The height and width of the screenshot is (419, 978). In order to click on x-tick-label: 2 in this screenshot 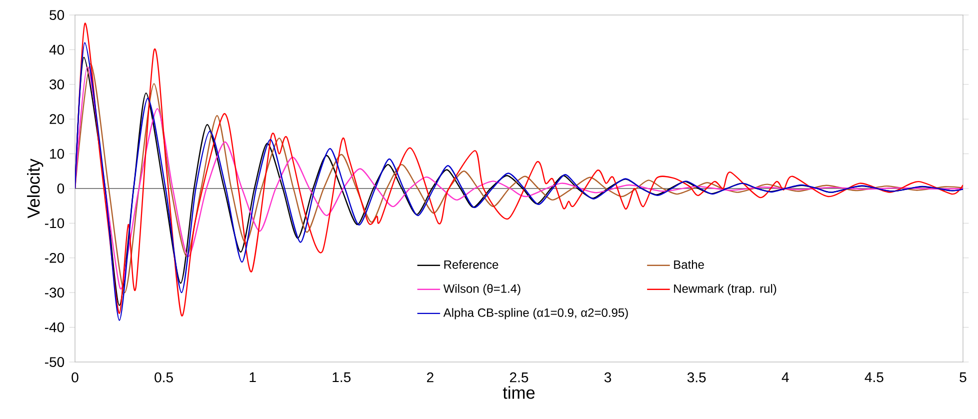, I will do `click(430, 377)`.